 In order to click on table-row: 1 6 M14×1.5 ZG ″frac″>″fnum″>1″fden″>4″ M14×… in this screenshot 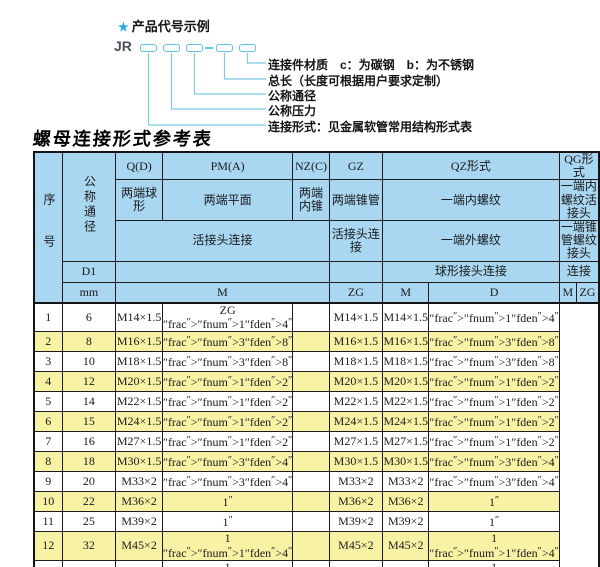, I will do `click(316, 317)`.